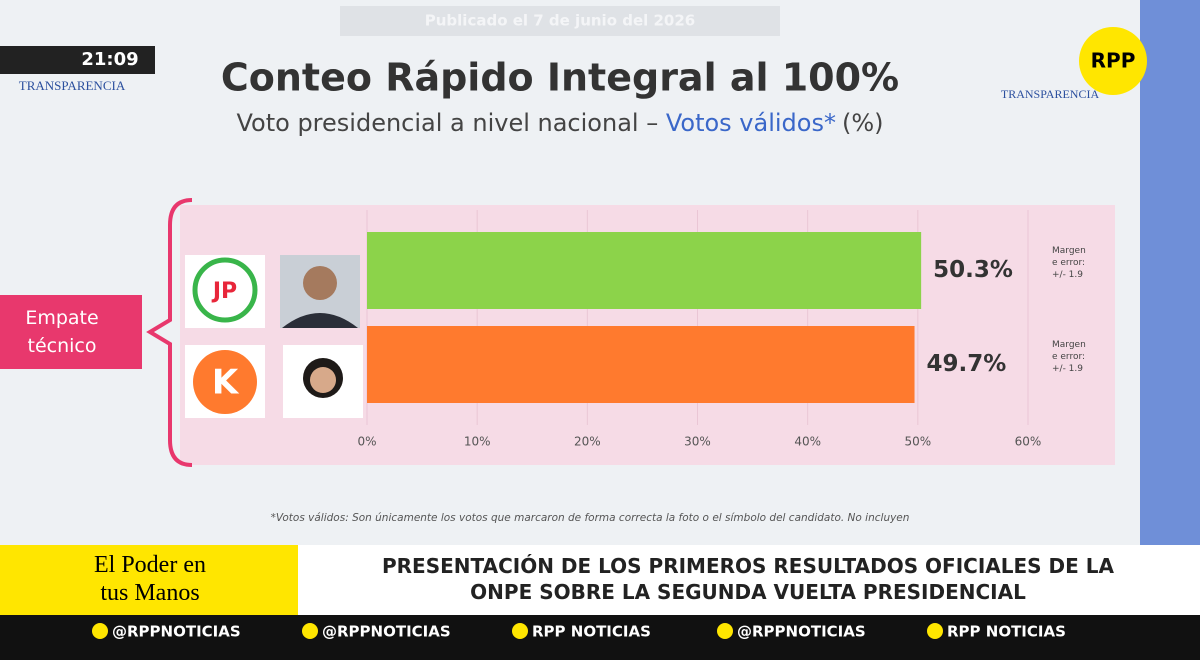 Image resolution: width=1200 pixels, height=664 pixels. I want to click on channel: RPP, so click(1113, 61).